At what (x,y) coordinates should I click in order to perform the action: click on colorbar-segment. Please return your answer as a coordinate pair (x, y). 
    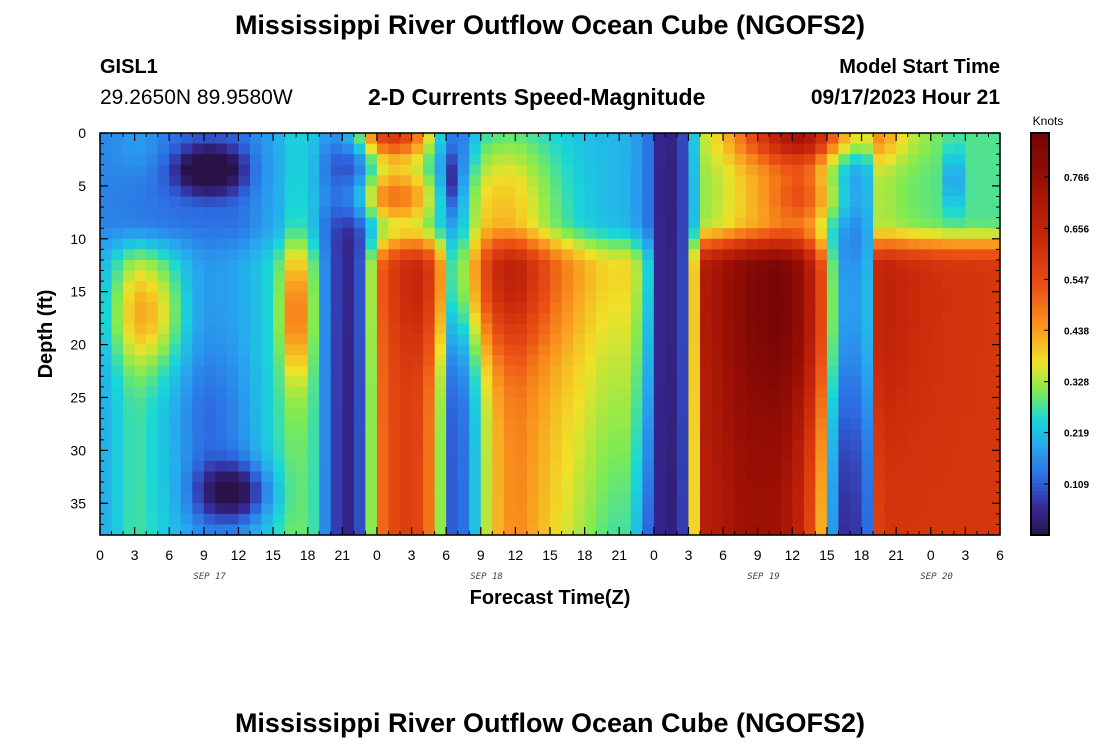
    Looking at the image, I should click on (1040, 167).